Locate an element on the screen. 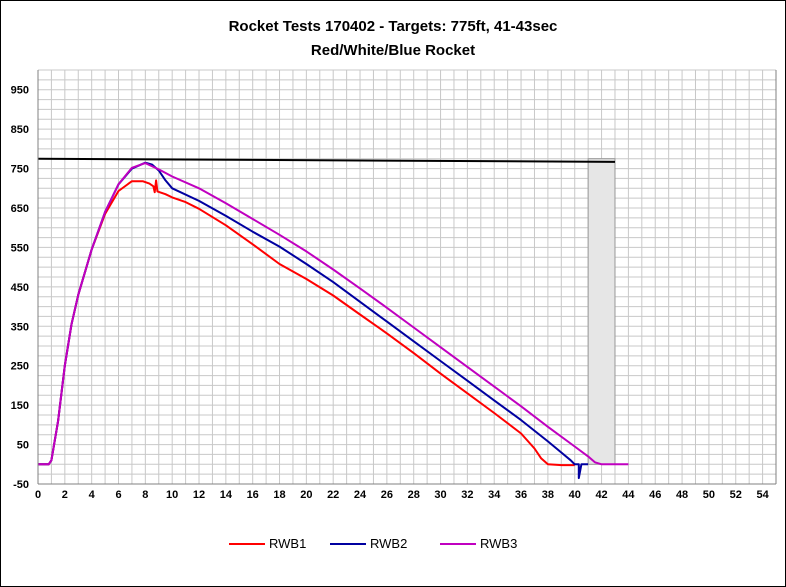 The height and width of the screenshot is (587, 786). y-tick-label: 950 is located at coordinates (20, 91).